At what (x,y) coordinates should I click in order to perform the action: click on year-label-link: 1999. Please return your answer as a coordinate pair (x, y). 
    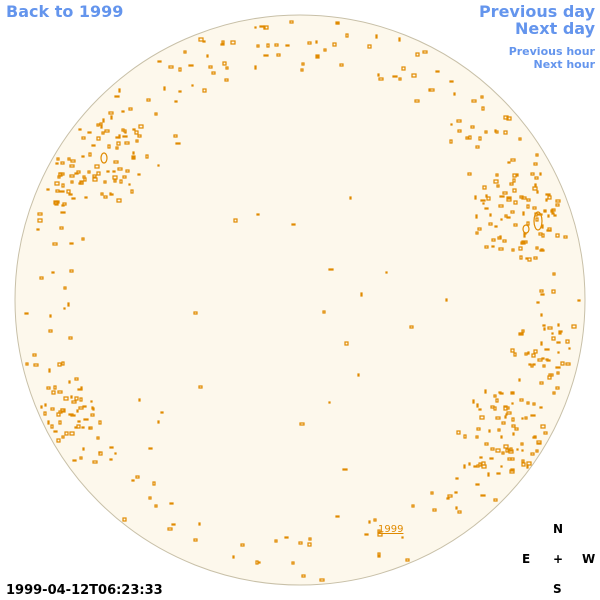
    Looking at the image, I should click on (391, 529).